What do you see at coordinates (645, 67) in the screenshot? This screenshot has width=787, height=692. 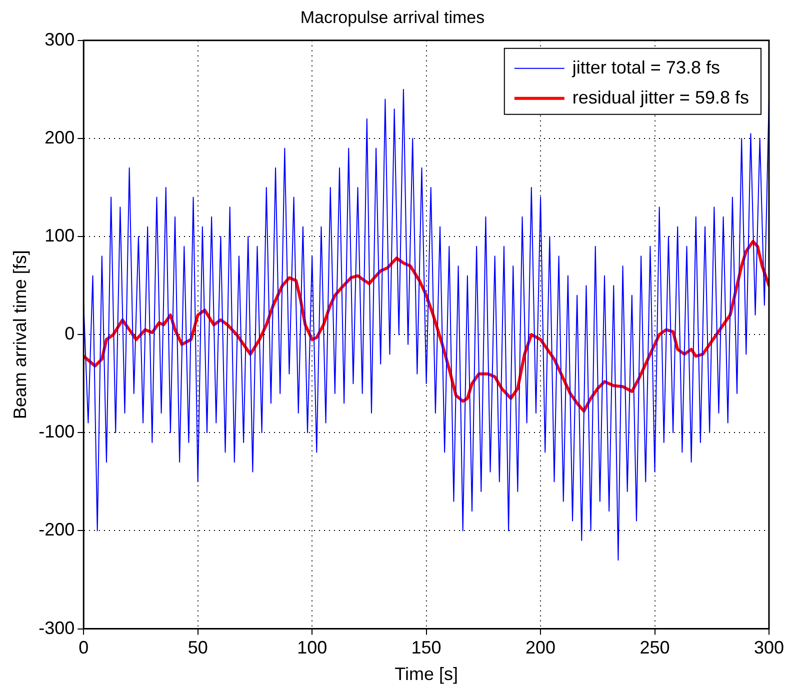 I see `legend-label: jitter total = 73.8 fs` at bounding box center [645, 67].